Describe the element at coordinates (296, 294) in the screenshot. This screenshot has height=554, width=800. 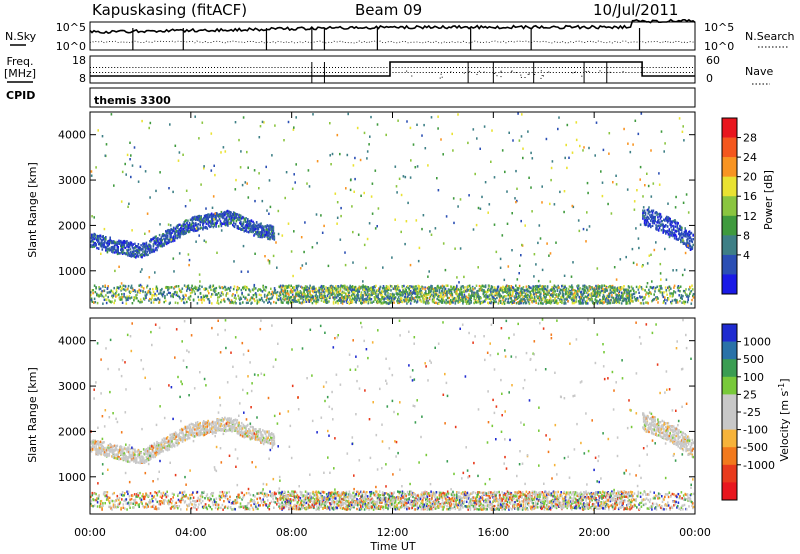
I see `power-cell-2056` at that location.